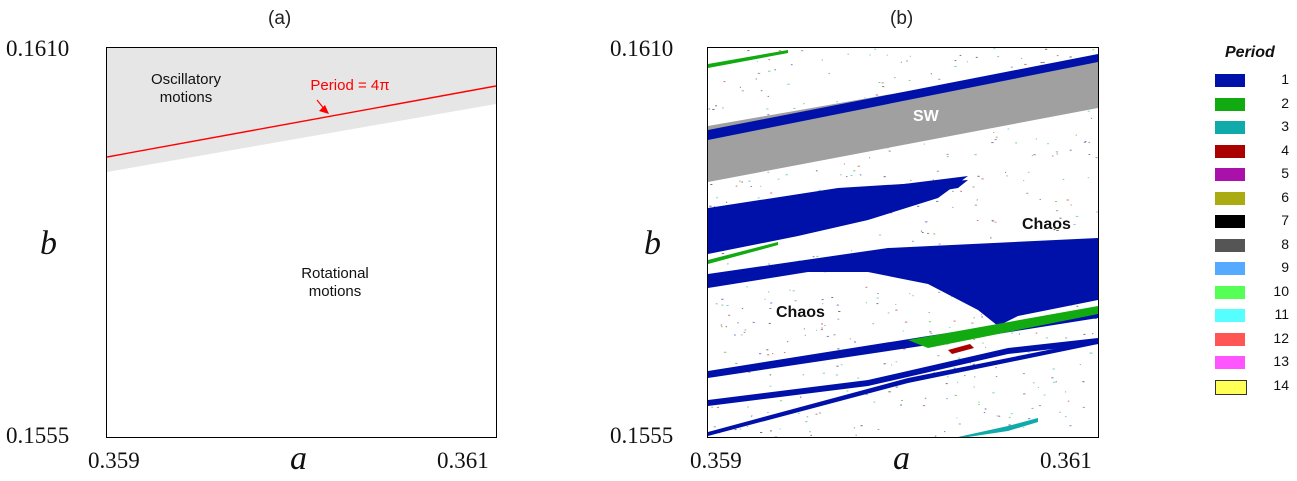  What do you see at coordinates (1285, 126) in the screenshot?
I see `legend-label: 3` at bounding box center [1285, 126].